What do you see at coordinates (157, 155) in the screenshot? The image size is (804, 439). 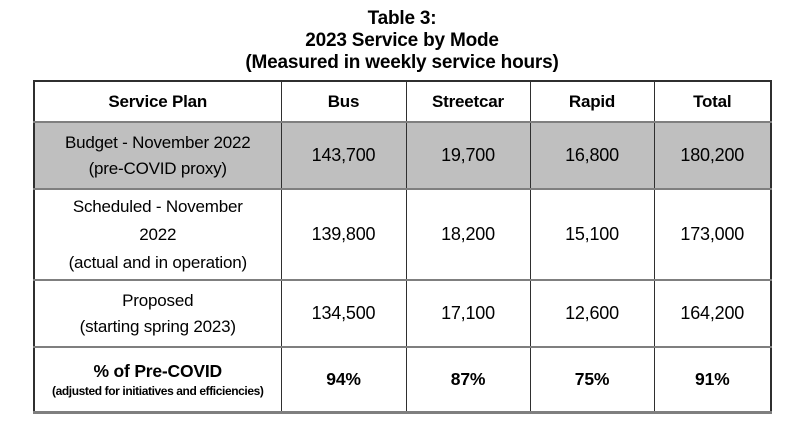 I see `row-label-budget: Budget - November 2022 (pre-COVID proxy)` at bounding box center [157, 155].